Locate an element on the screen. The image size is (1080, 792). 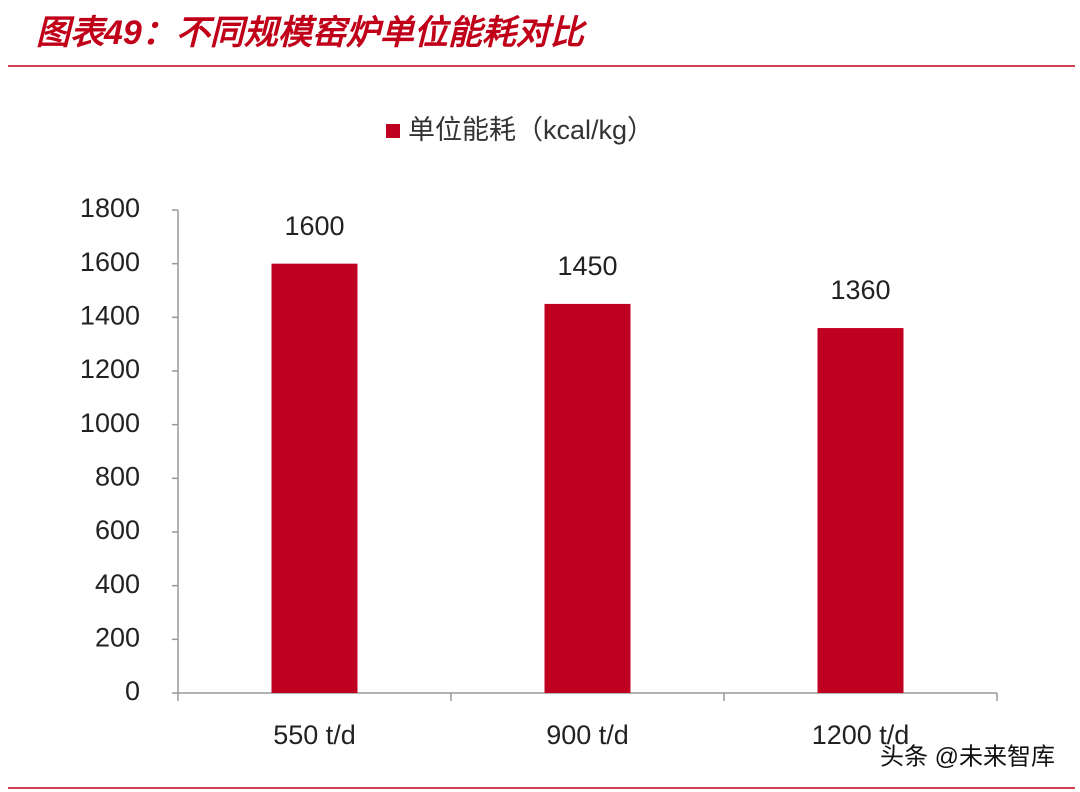
y-tick-label: 200 is located at coordinates (117, 637).